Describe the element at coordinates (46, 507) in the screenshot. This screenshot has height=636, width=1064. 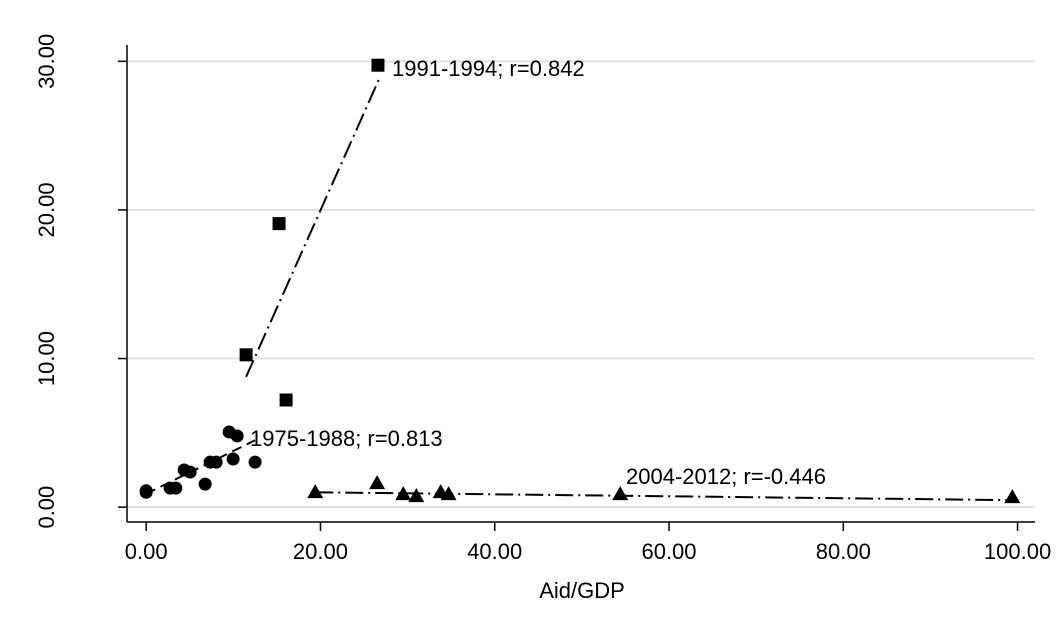
I see `y-tick-label: 0.00` at that location.